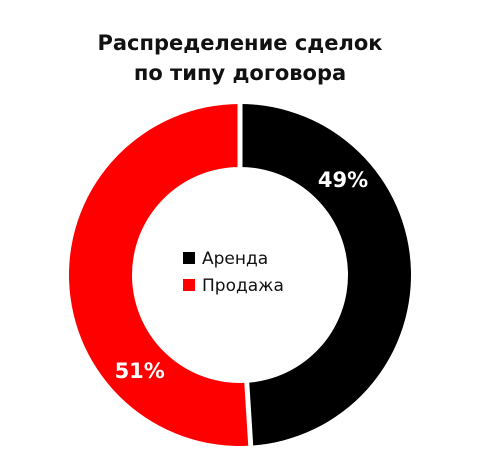 The width and height of the screenshot is (480, 469). I want to click on legend-label: Аренда, so click(235, 259).